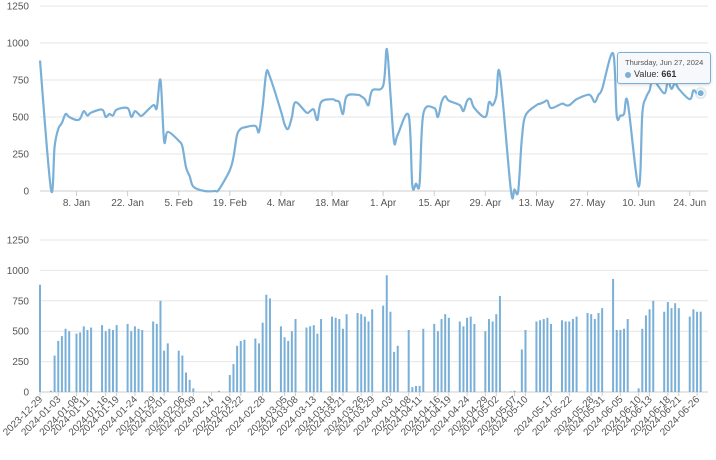  What do you see at coordinates (18, 7) in the screenshot?
I see `line-chart-y-tick-label: 1250` at bounding box center [18, 7].